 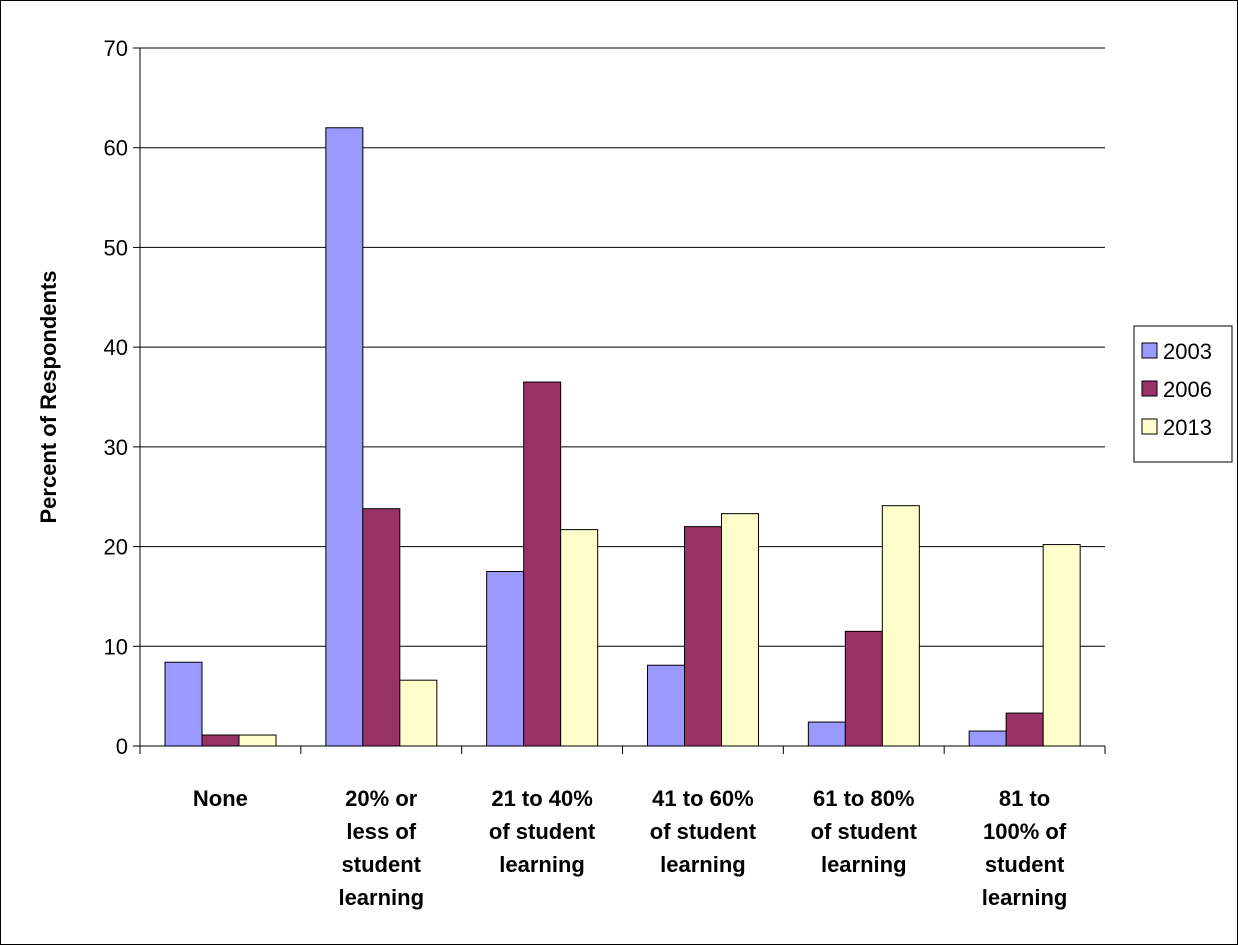 What do you see at coordinates (381, 848) in the screenshot?
I see `x-category-label-1: 20% or less of student learning` at bounding box center [381, 848].